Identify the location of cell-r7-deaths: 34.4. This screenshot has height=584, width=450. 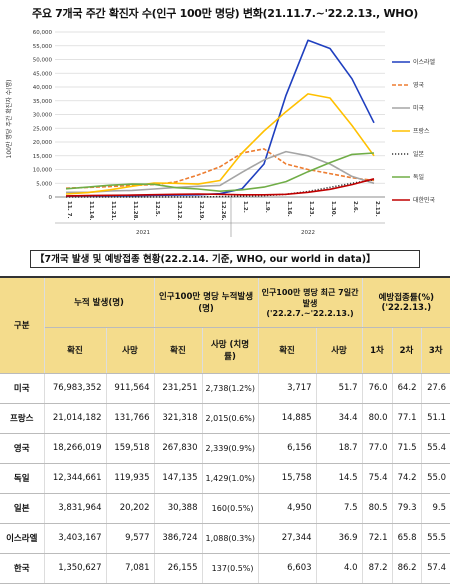
(339, 418).